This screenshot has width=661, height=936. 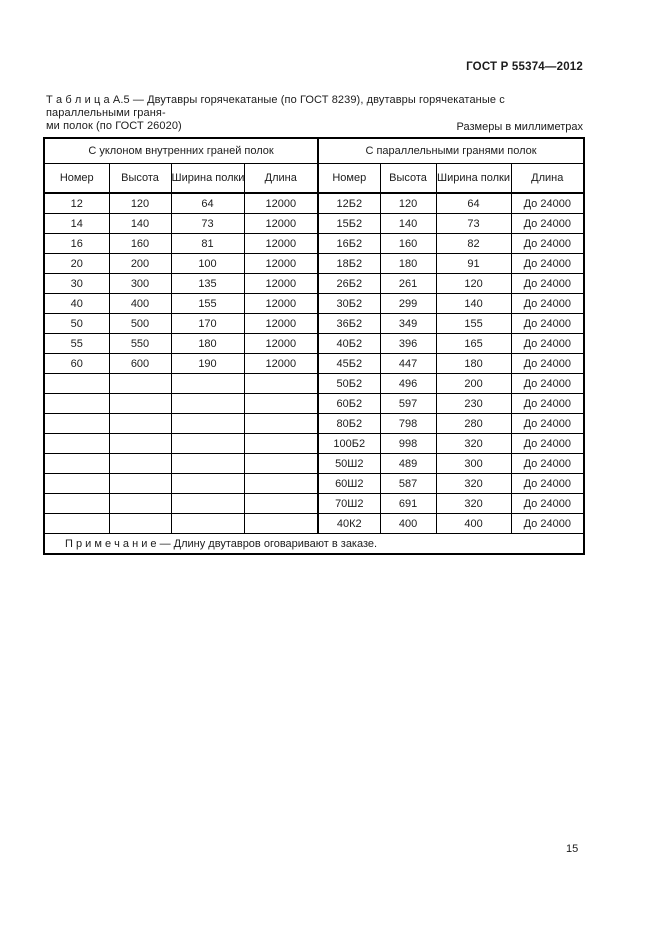 What do you see at coordinates (519, 127) in the screenshot?
I see `units-note: Размеры в миллиметрах` at bounding box center [519, 127].